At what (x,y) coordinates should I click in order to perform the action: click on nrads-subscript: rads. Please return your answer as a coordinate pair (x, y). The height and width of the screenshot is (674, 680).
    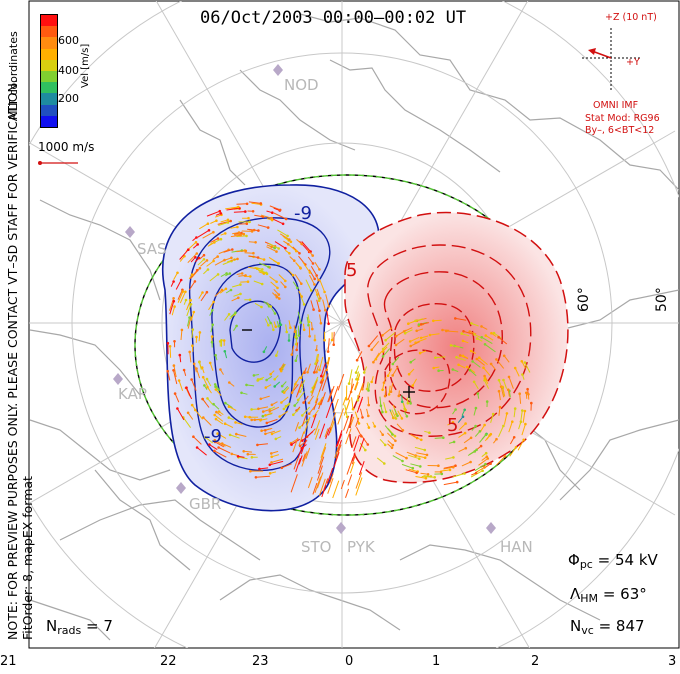
    Looking at the image, I should click on (69, 630).